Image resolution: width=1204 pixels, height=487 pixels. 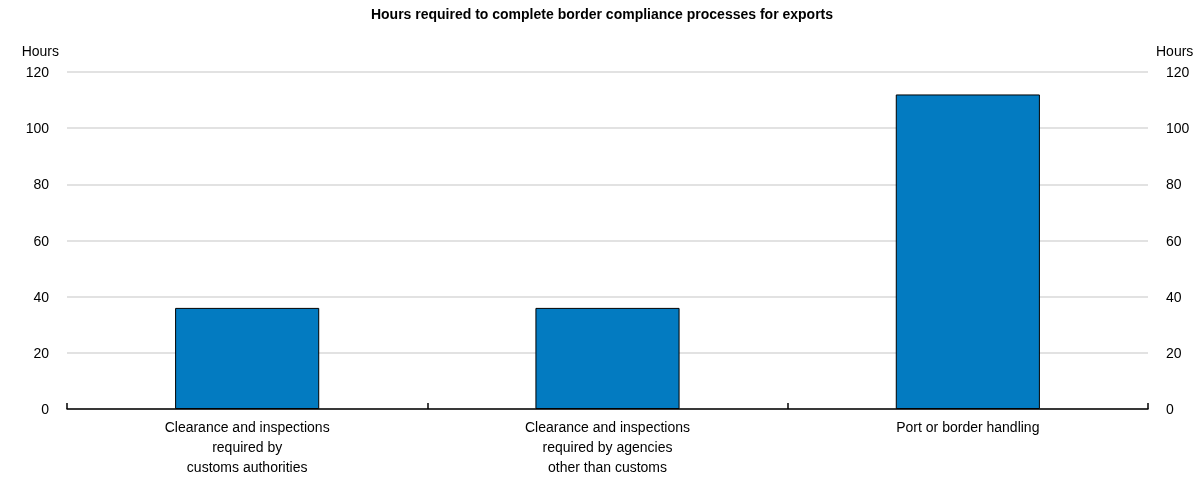 What do you see at coordinates (41, 184) in the screenshot?
I see `y-tick-label: 80` at bounding box center [41, 184].